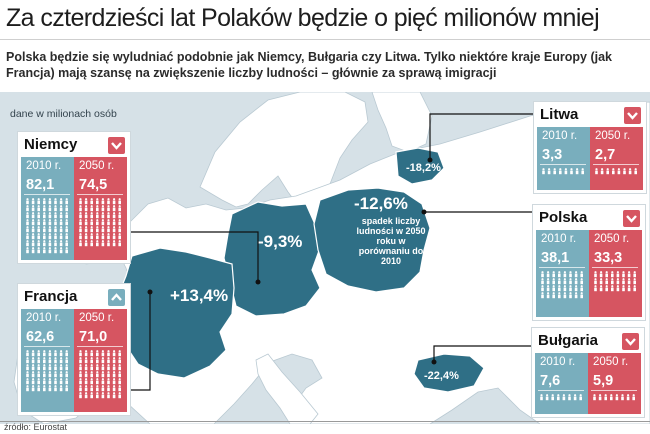  What do you see at coordinates (423, 168) in the screenshot?
I see `pct-label-lithuania: -18,2%` at bounding box center [423, 168].